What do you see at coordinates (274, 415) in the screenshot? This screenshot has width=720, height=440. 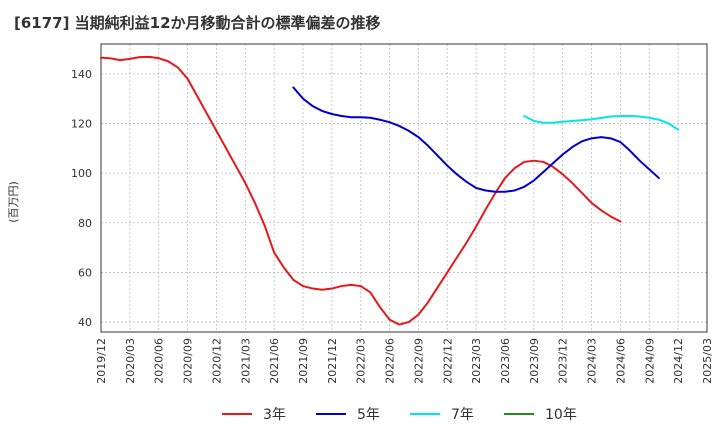 I see `legend-label: 3年` at bounding box center [274, 415].